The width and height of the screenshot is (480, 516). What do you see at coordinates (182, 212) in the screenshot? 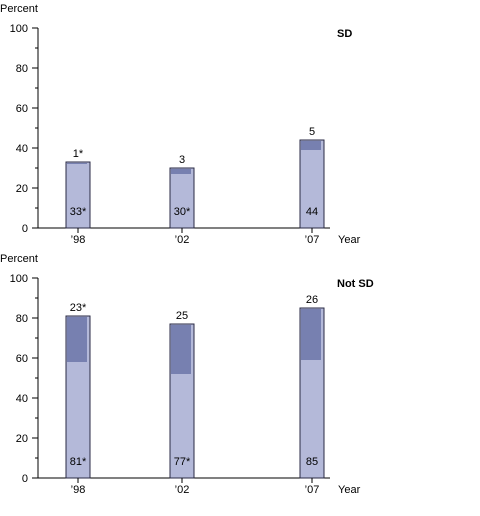
I see `bar-value-label: 30*` at bounding box center [182, 212].